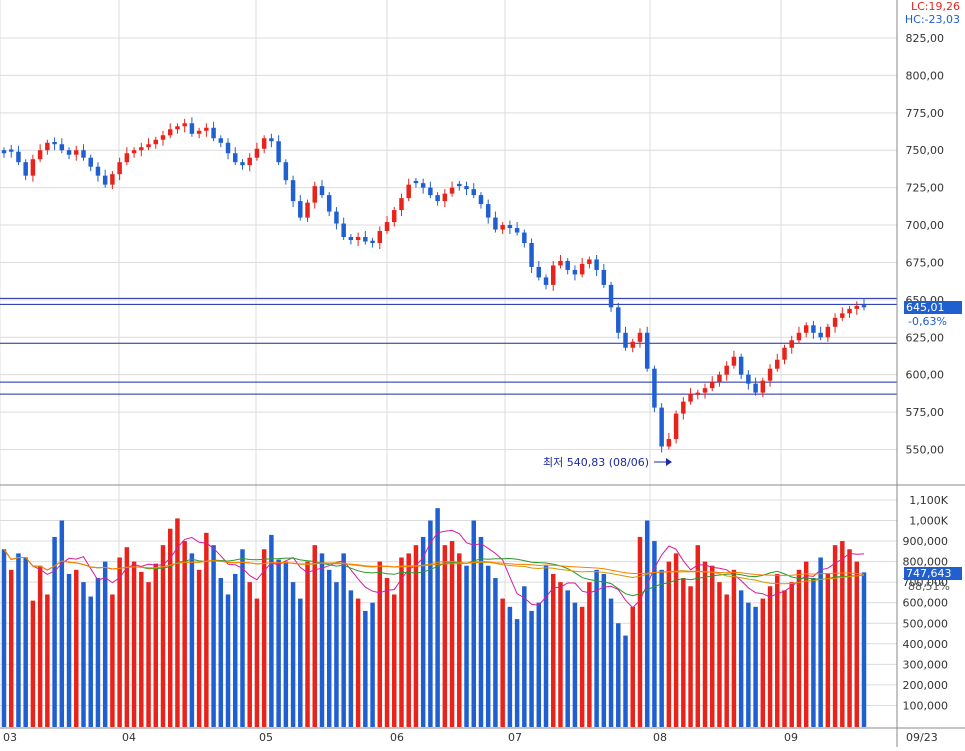 This screenshot has height=751, width=965. What do you see at coordinates (926, 603) in the screenshot?
I see `volume-tick-label: 600,000` at bounding box center [926, 603].